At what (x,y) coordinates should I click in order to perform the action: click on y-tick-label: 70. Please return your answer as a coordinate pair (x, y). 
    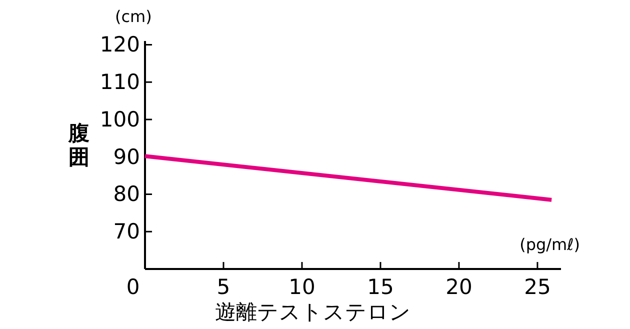
    Looking at the image, I should click on (126, 232).